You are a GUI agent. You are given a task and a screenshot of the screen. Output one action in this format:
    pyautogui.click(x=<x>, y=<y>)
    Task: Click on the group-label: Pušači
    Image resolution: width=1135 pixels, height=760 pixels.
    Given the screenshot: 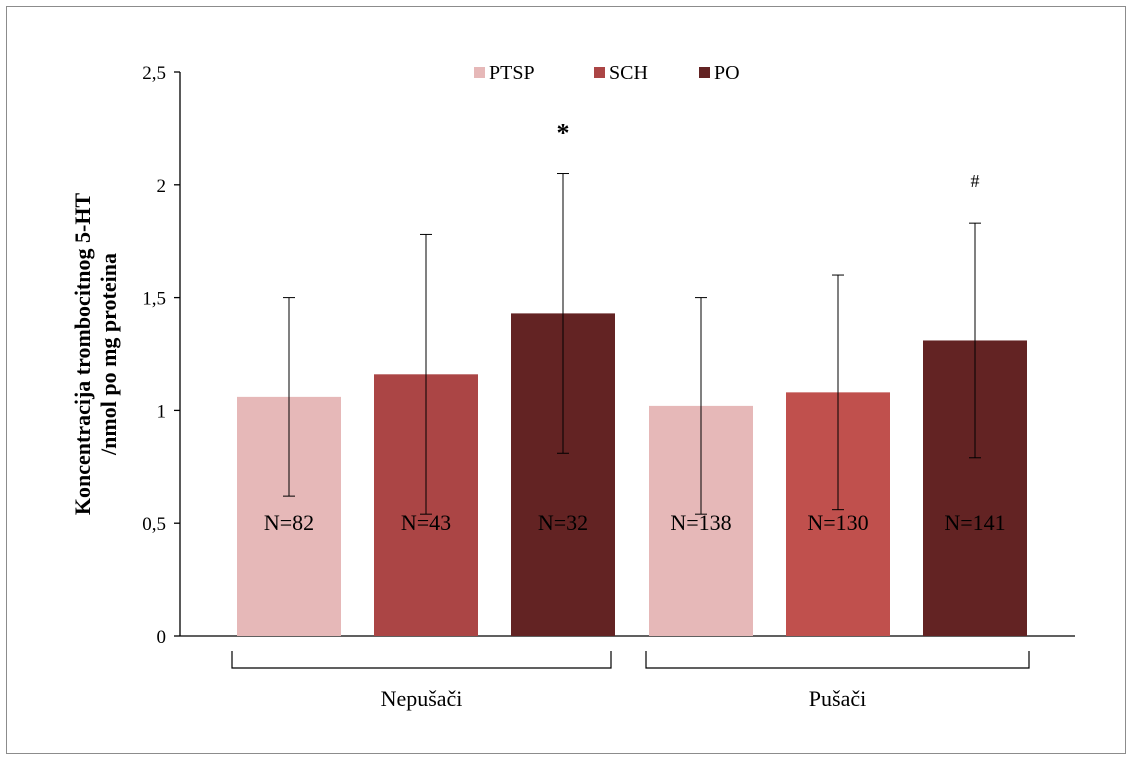 What is the action you would take?
    pyautogui.click(x=837, y=698)
    